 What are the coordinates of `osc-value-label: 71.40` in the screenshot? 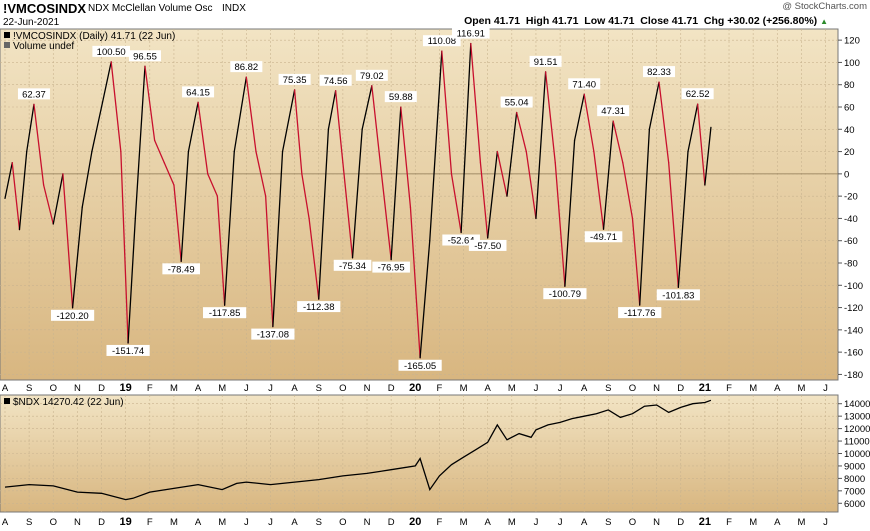 It's located at (584, 84).